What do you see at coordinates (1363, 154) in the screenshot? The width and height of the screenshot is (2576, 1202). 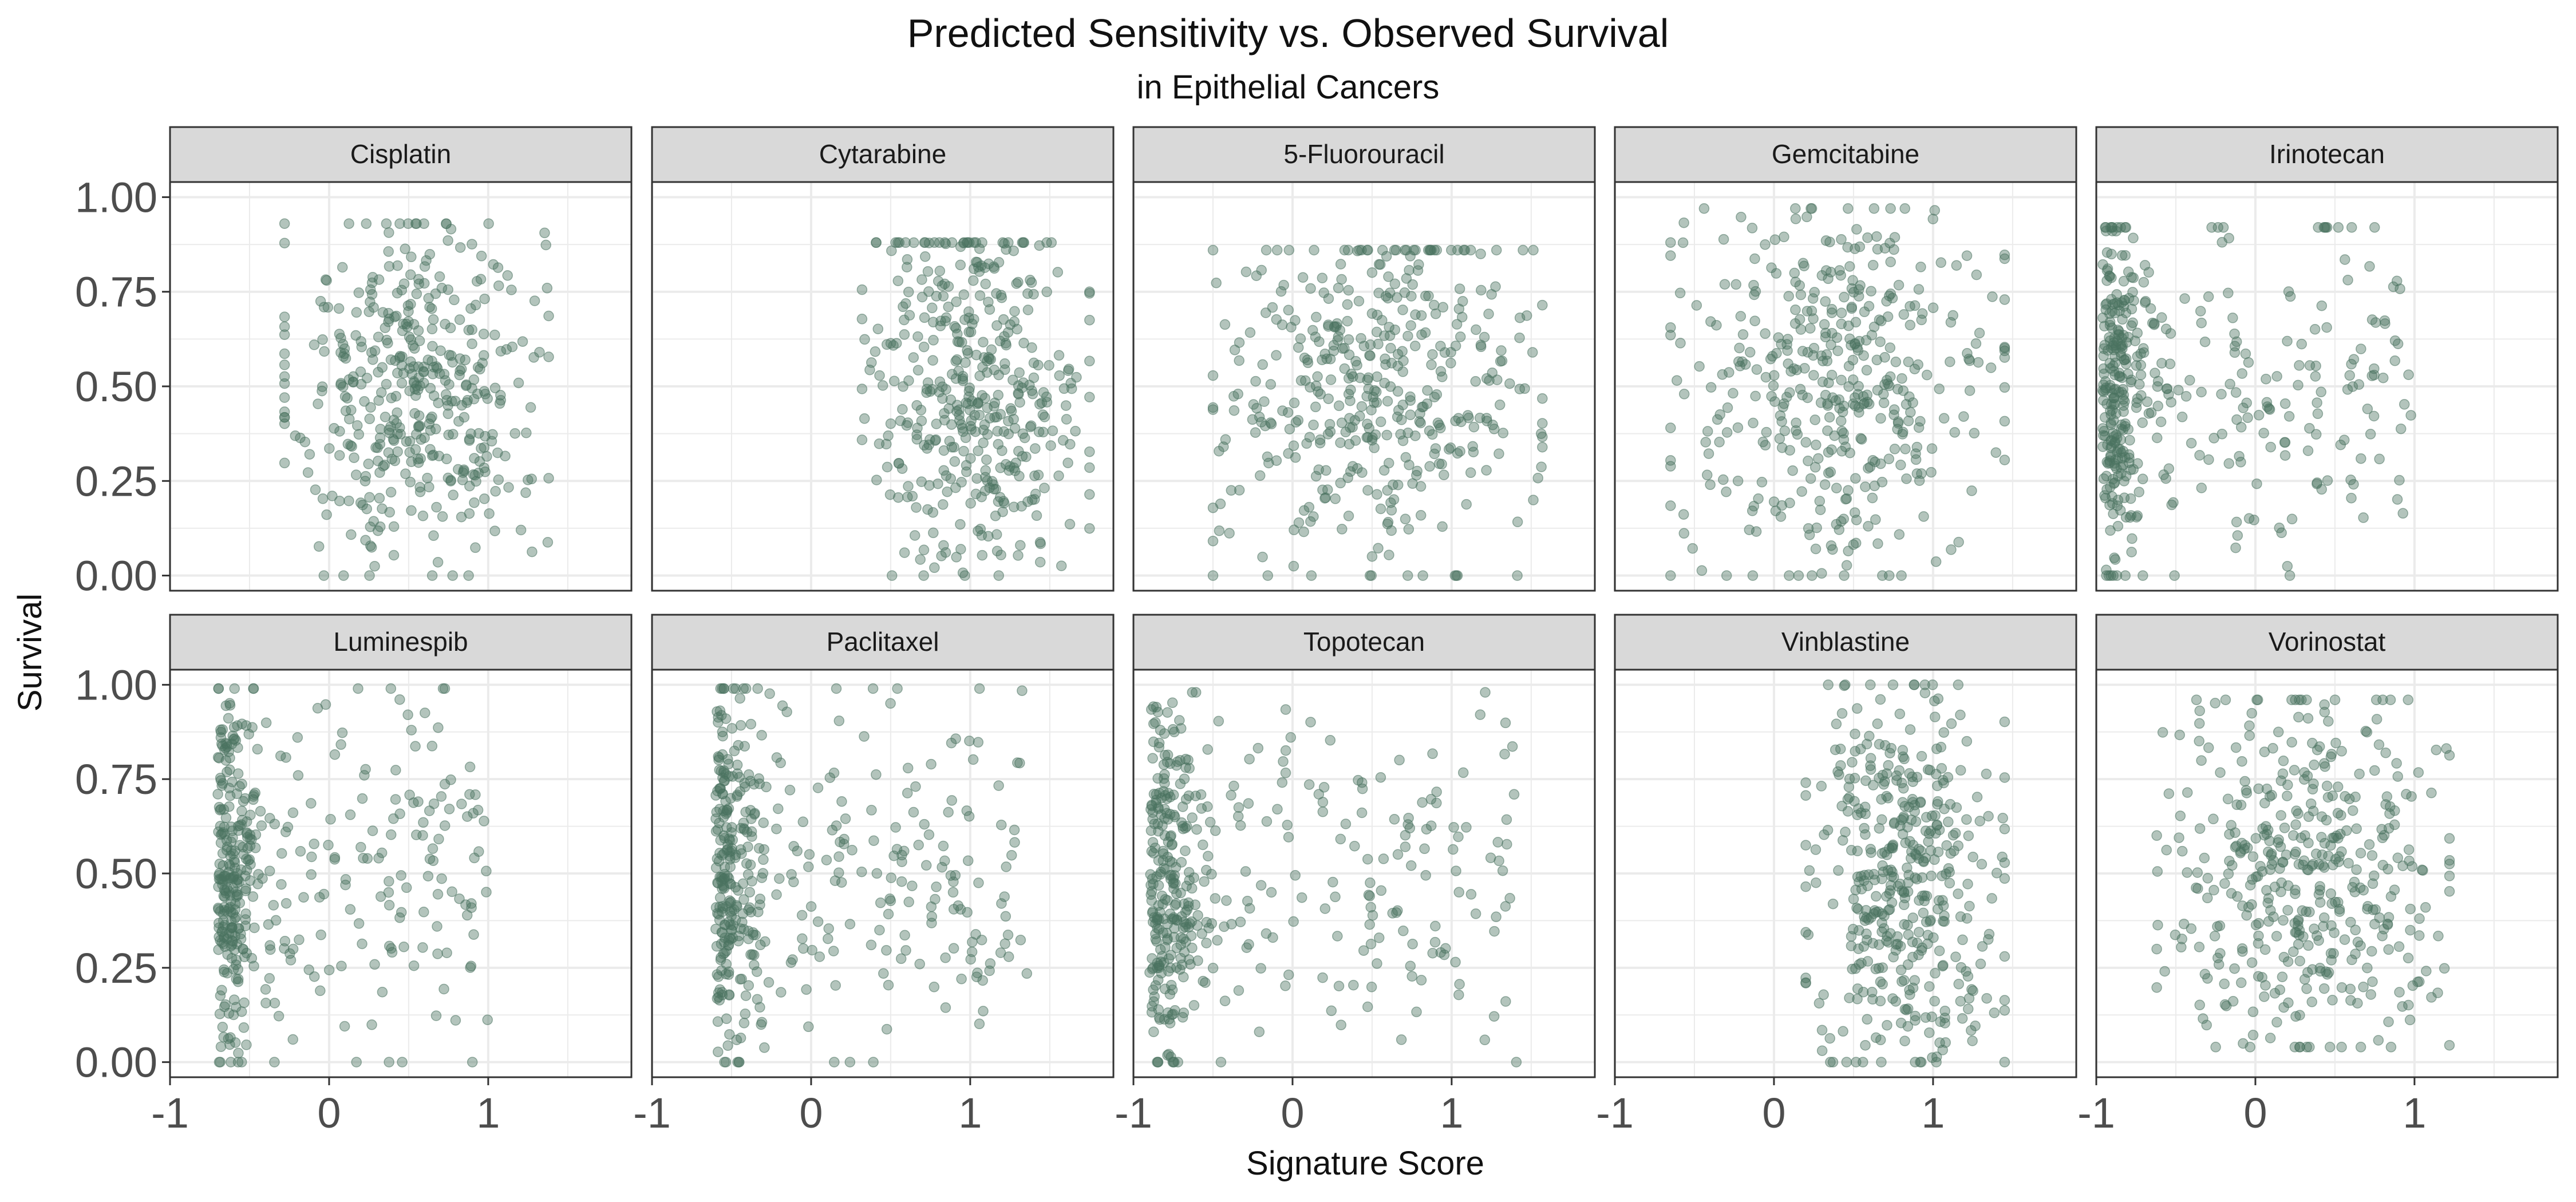 I see `facet-strip-label: 5-Fluorouracil` at bounding box center [1363, 154].